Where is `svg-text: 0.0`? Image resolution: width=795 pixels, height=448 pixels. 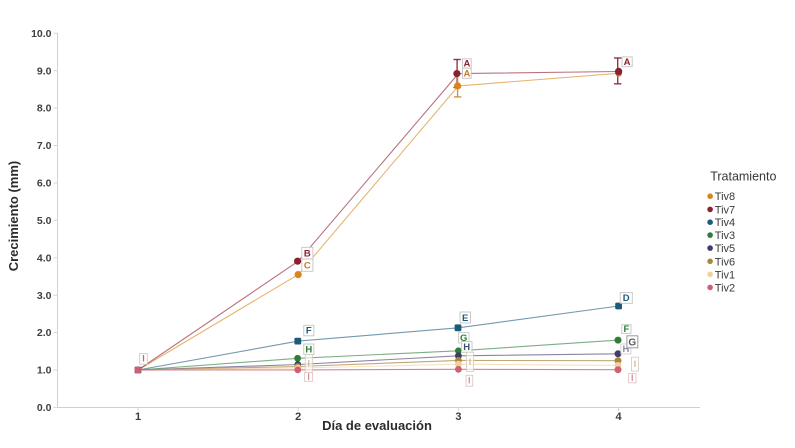 svg-text: 0.0 is located at coordinates (44, 408).